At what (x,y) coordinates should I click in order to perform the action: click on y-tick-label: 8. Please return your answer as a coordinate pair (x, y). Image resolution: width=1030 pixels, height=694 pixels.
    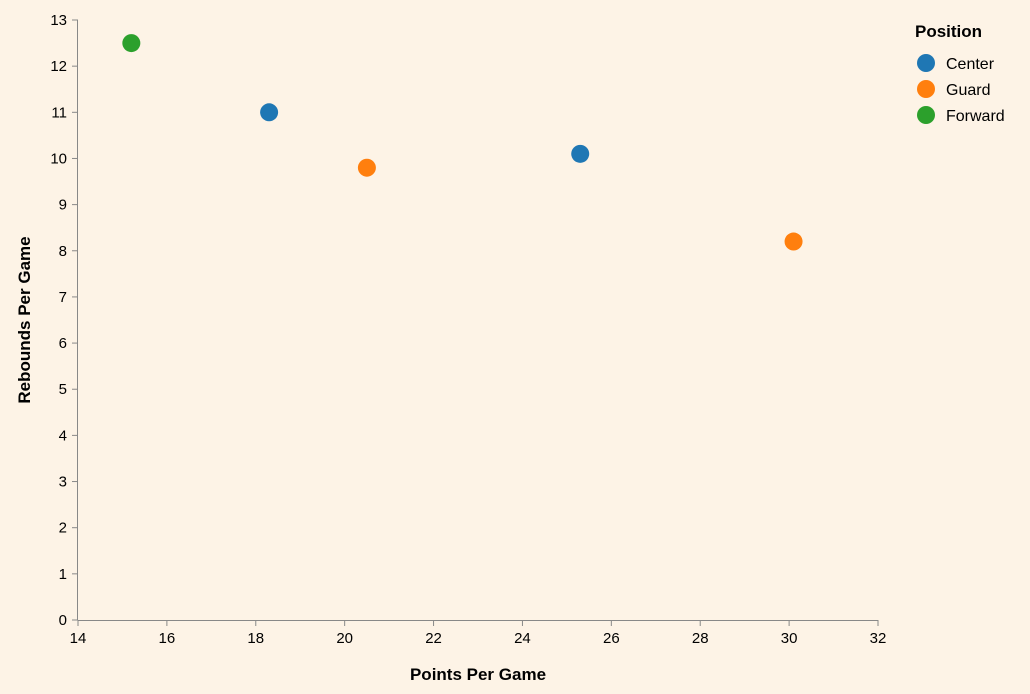
    Looking at the image, I should click on (63, 251).